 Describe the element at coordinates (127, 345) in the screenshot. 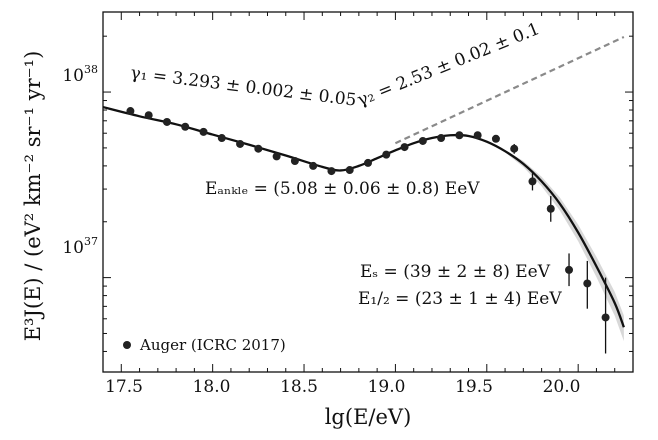

I see `legend-marker` at that location.